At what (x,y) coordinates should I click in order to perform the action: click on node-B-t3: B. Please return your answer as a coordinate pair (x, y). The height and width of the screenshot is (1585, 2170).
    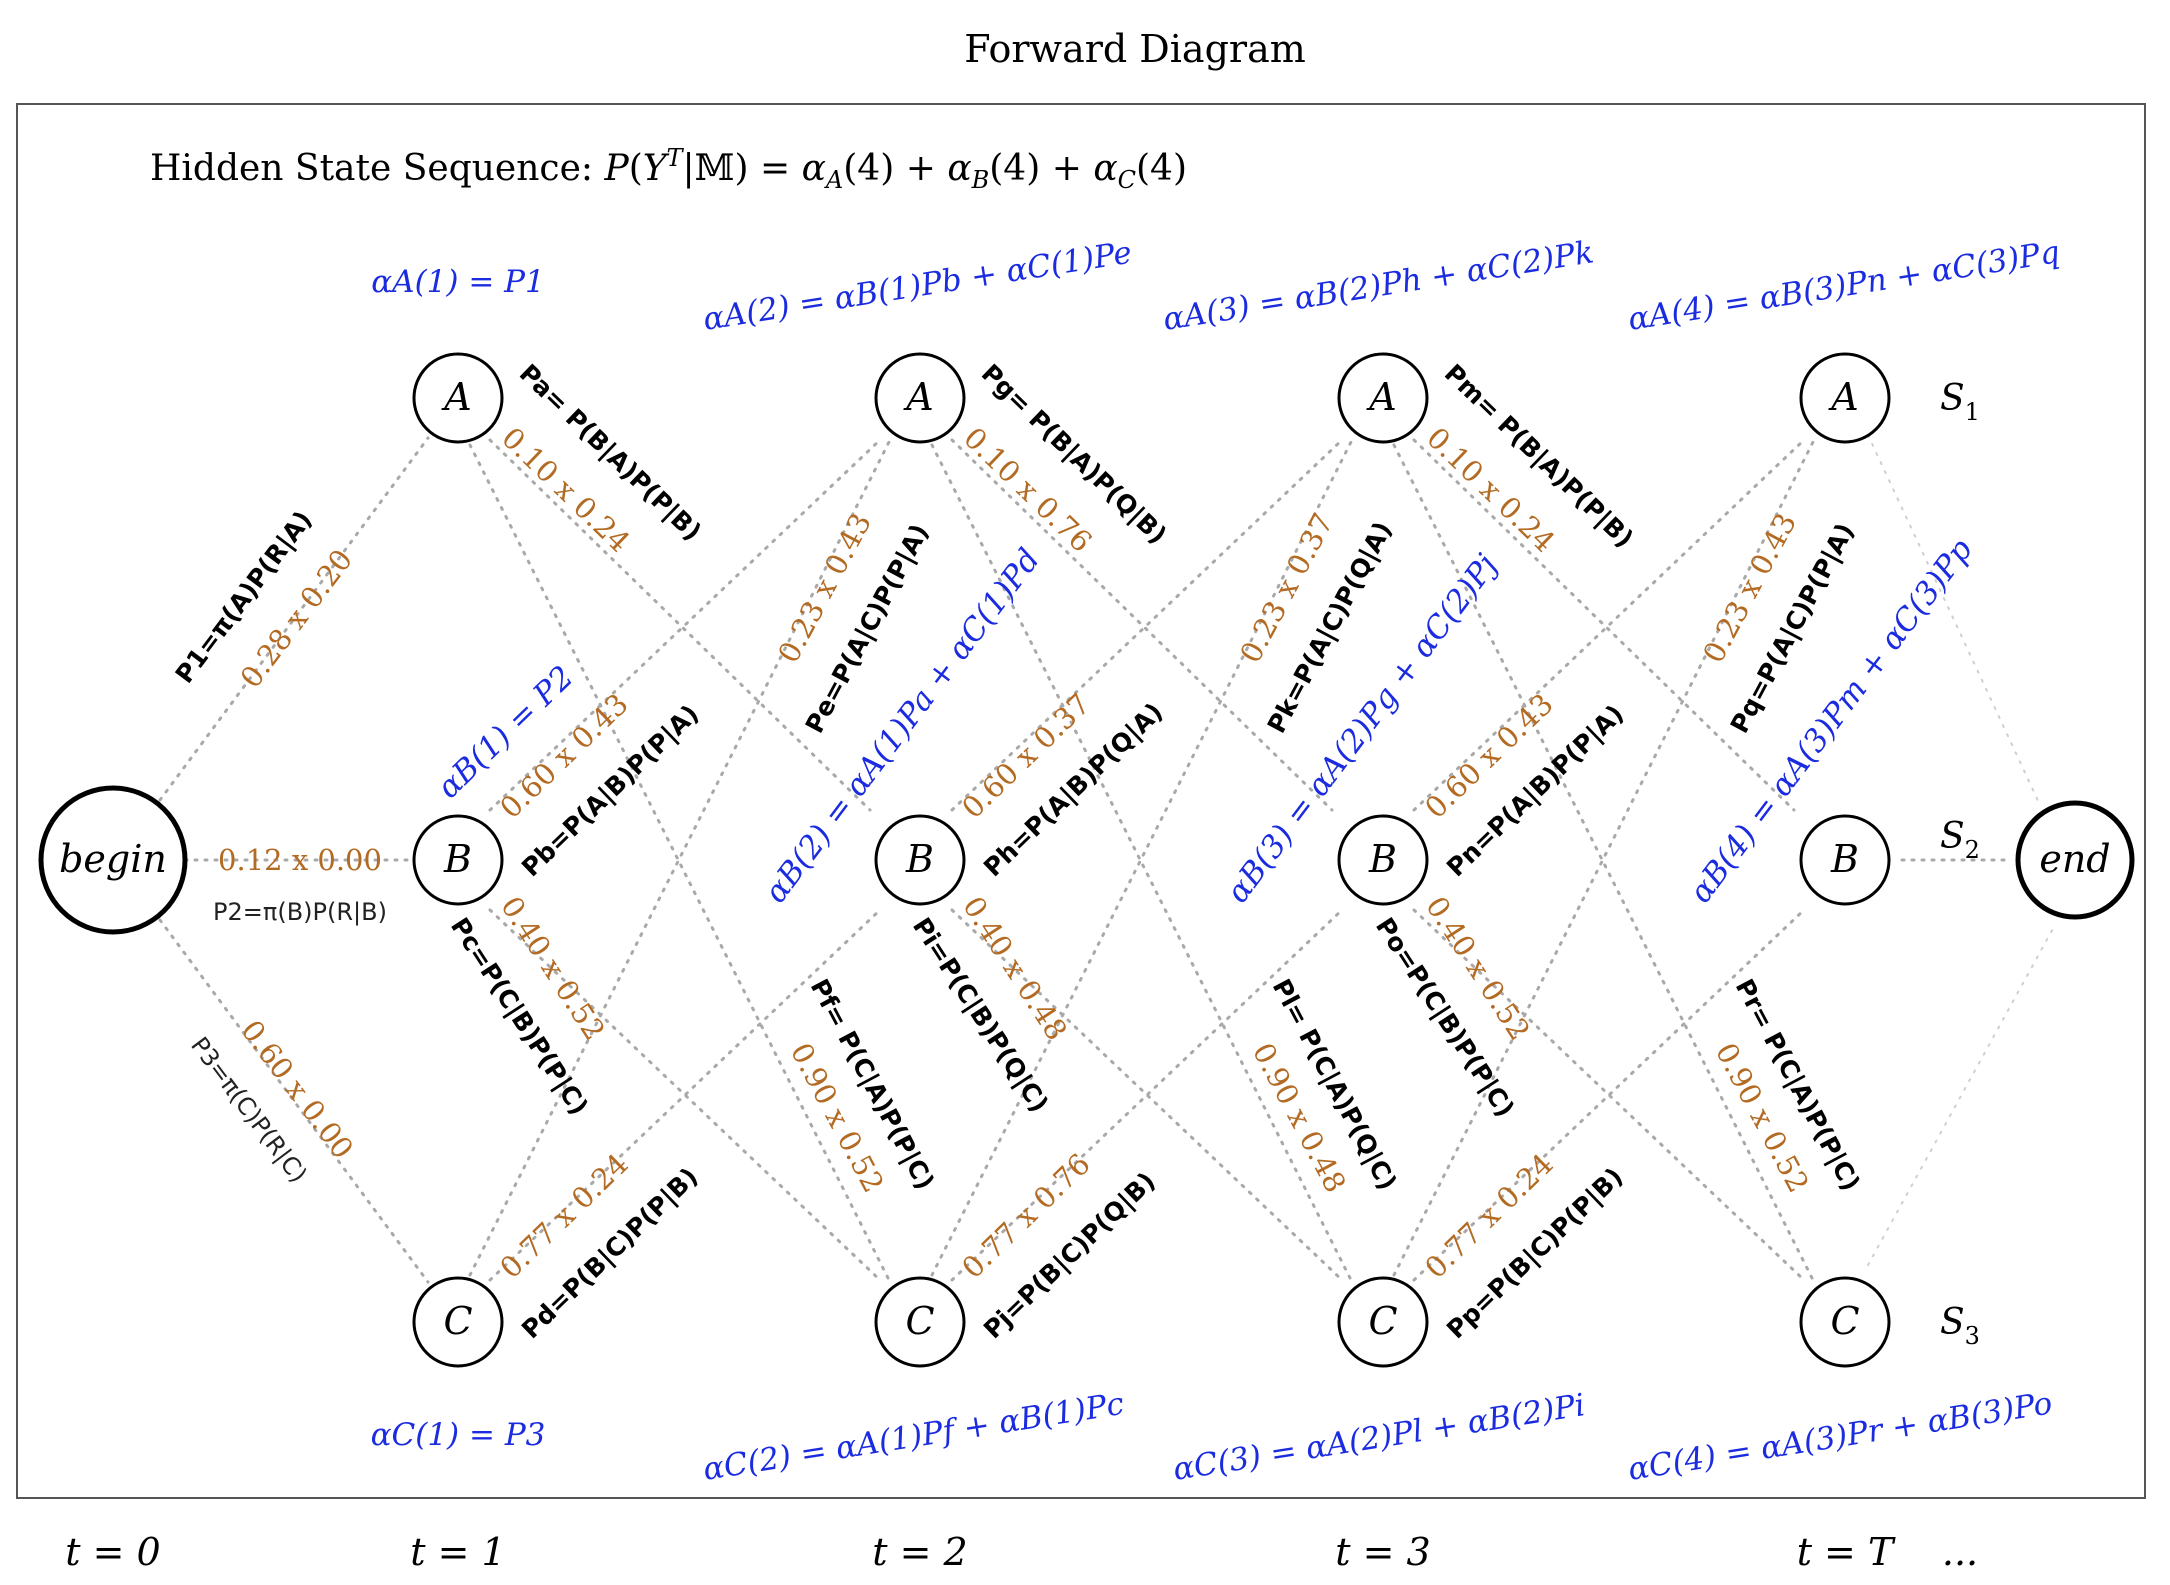
    Looking at the image, I should click on (1383, 860).